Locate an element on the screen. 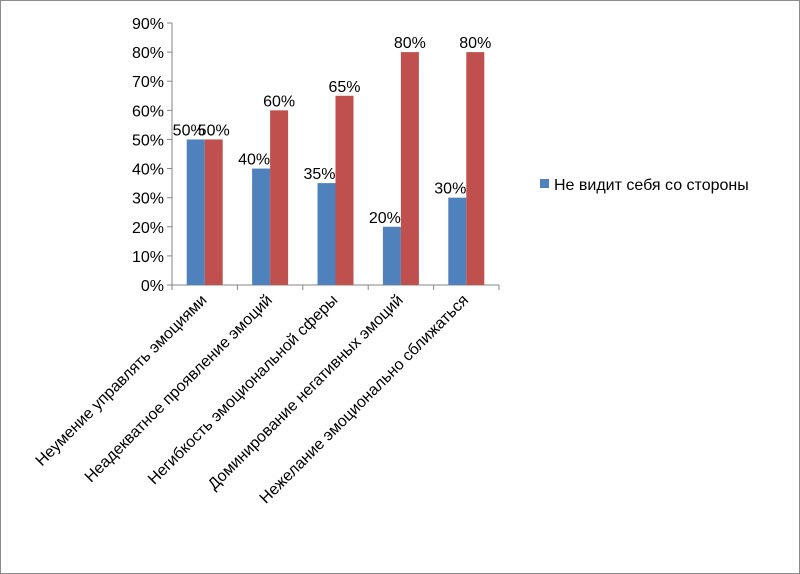 This screenshot has height=574, width=800. data-label: 65% is located at coordinates (344, 87).